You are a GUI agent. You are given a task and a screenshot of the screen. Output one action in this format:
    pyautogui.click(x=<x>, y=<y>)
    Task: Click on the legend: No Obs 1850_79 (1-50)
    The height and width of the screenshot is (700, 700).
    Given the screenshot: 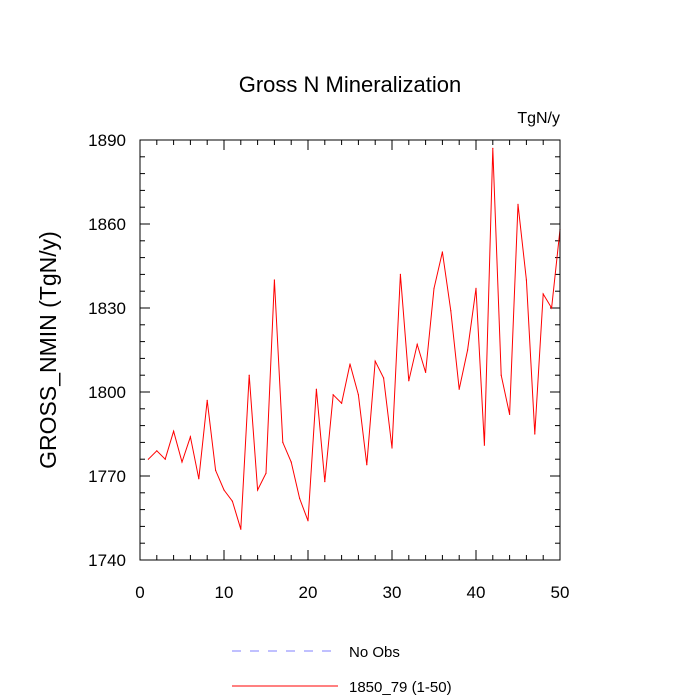 What is the action you would take?
    pyautogui.click(x=342, y=670)
    